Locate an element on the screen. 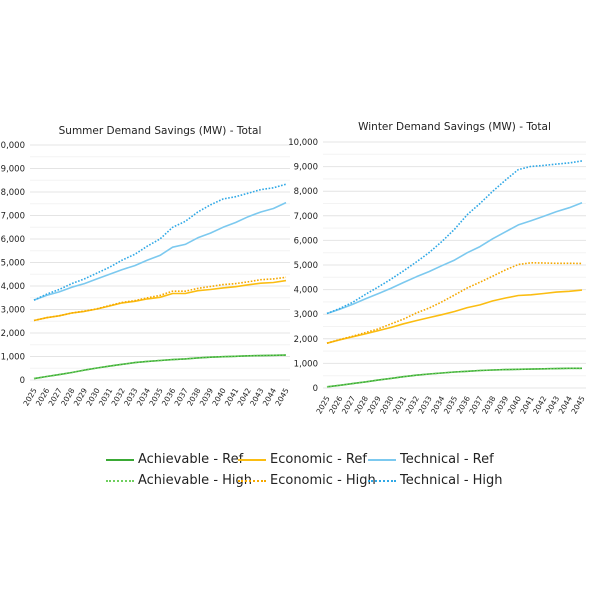 This screenshot has height=600, width=600. legend-item-technical-high: Technical - High is located at coordinates (435, 480).